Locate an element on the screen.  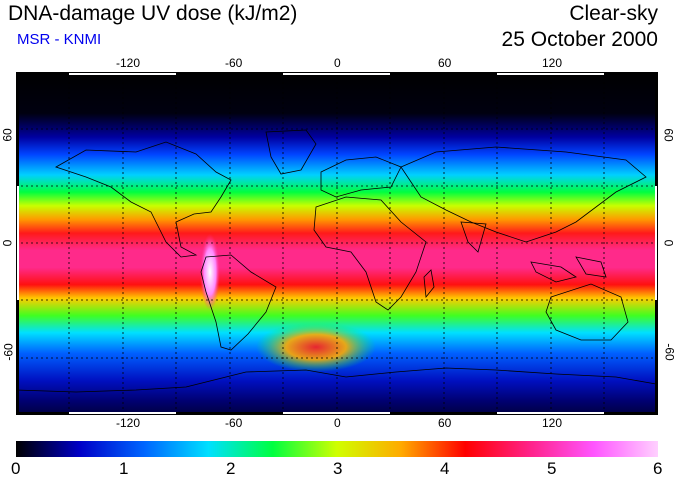
lon-tick-top: 120 is located at coordinates (552, 63).